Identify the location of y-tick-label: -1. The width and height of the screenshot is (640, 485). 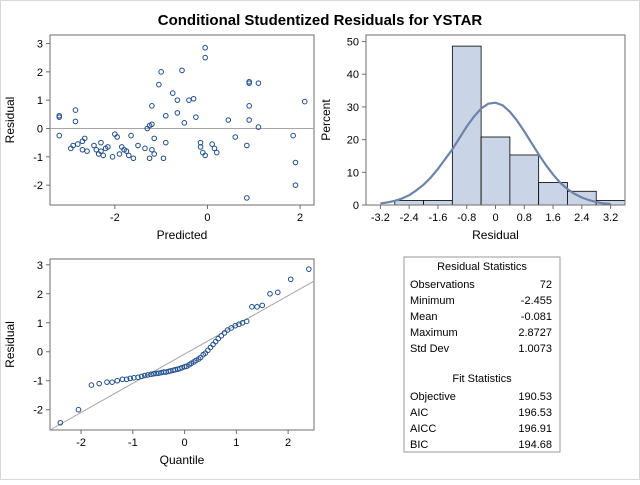
(38, 382).